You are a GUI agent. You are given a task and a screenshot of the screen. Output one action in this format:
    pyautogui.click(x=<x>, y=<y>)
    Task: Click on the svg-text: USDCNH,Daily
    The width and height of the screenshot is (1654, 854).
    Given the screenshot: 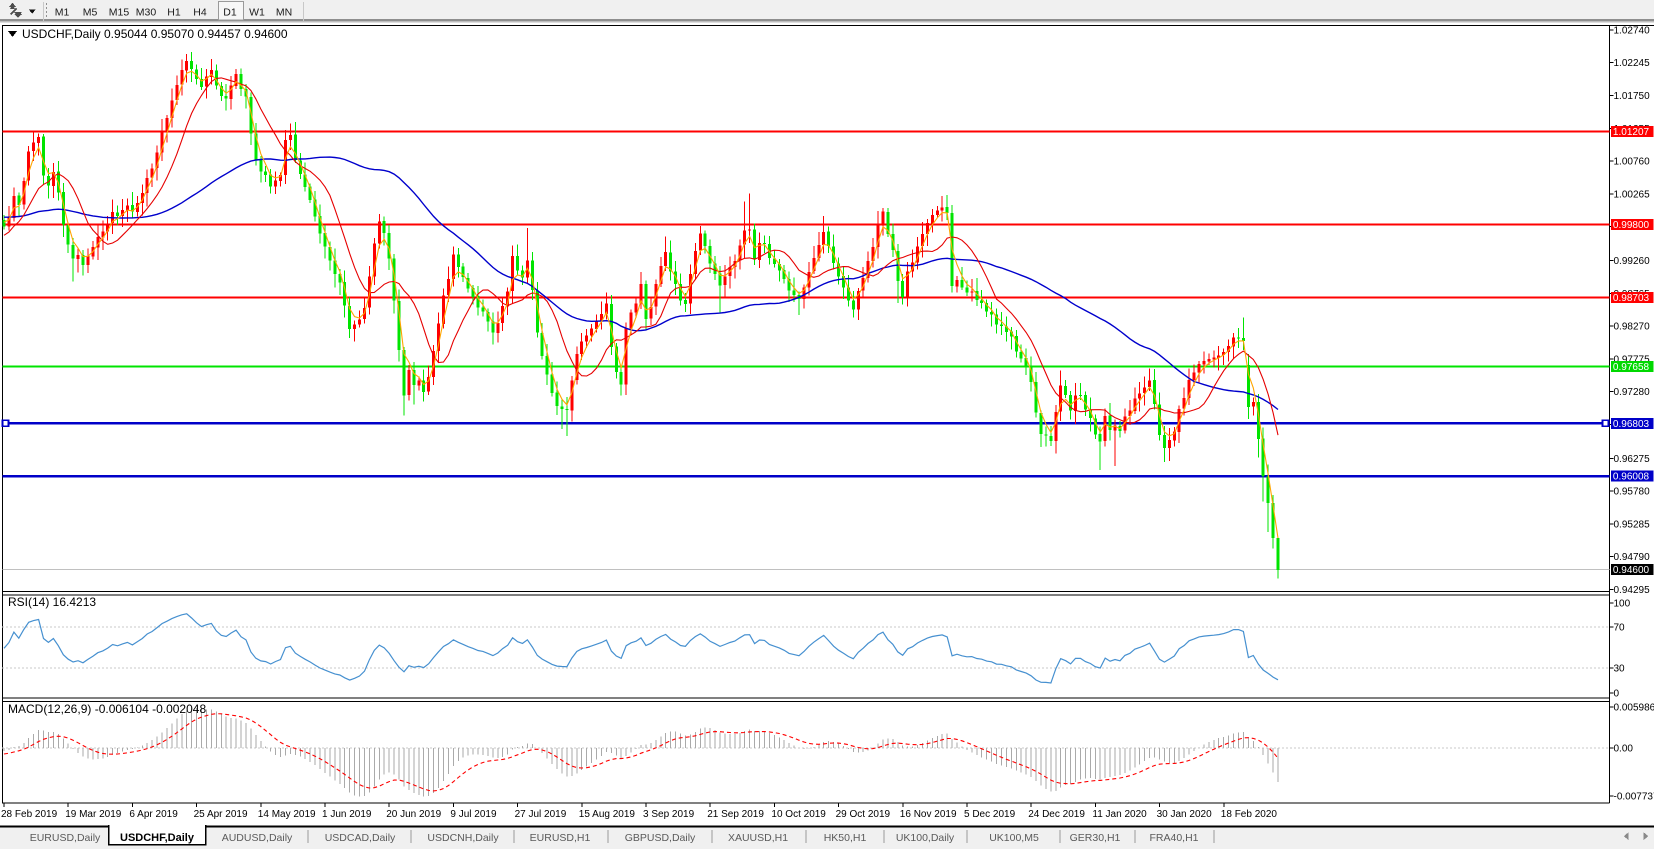 What is the action you would take?
    pyautogui.click(x=463, y=838)
    